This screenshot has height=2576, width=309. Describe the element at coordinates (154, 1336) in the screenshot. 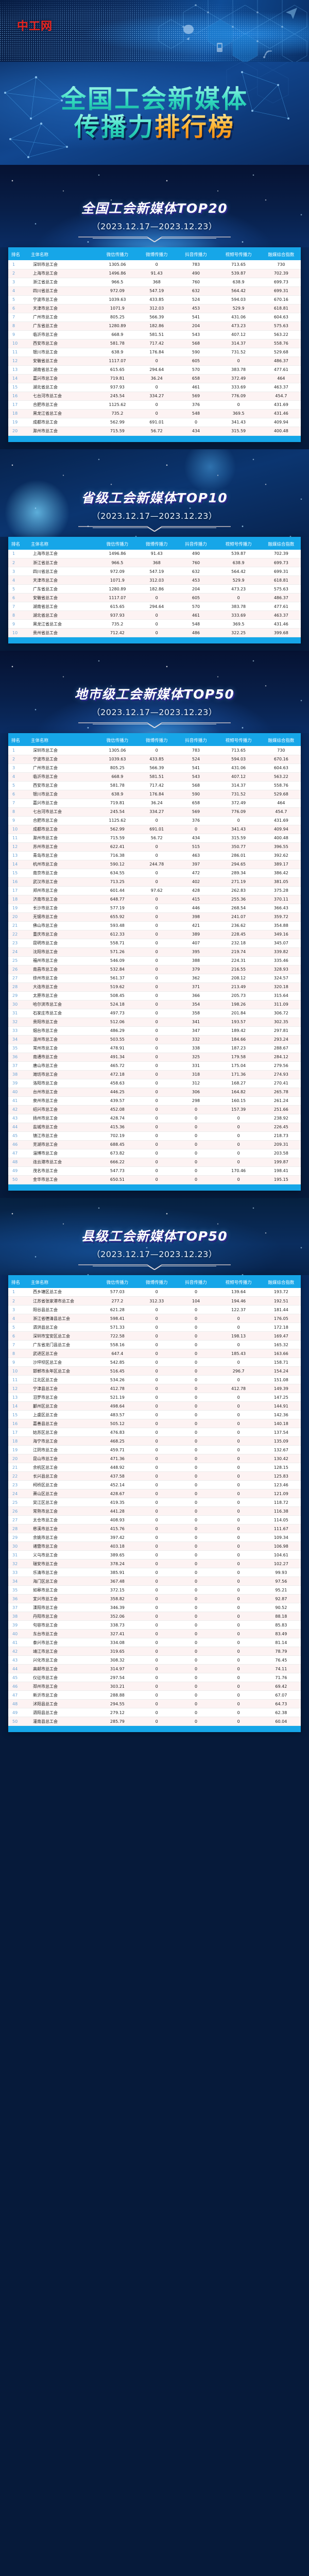

I see `table-row: 6 深圳市宝安区总工会 722.58 0 0 198.13 169.47` at that location.